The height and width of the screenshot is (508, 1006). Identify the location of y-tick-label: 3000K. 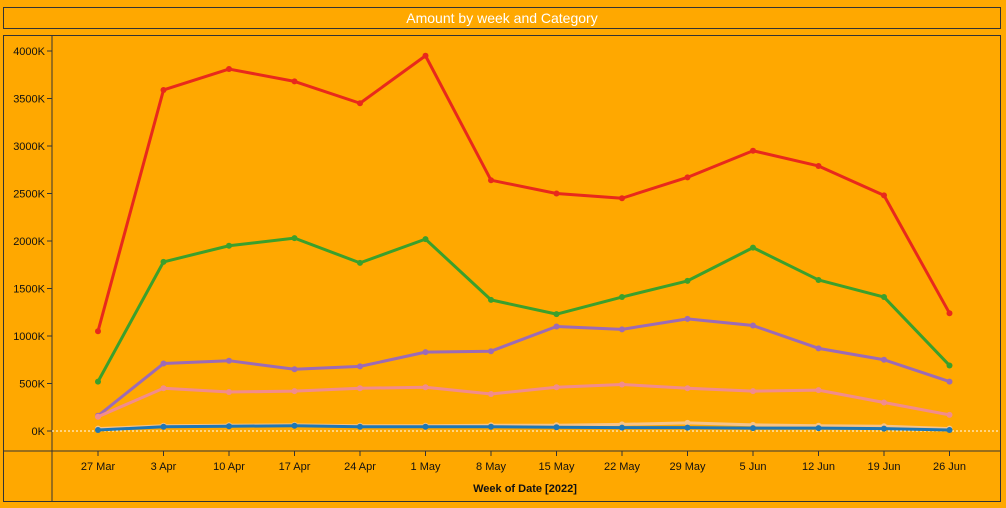
(29, 147).